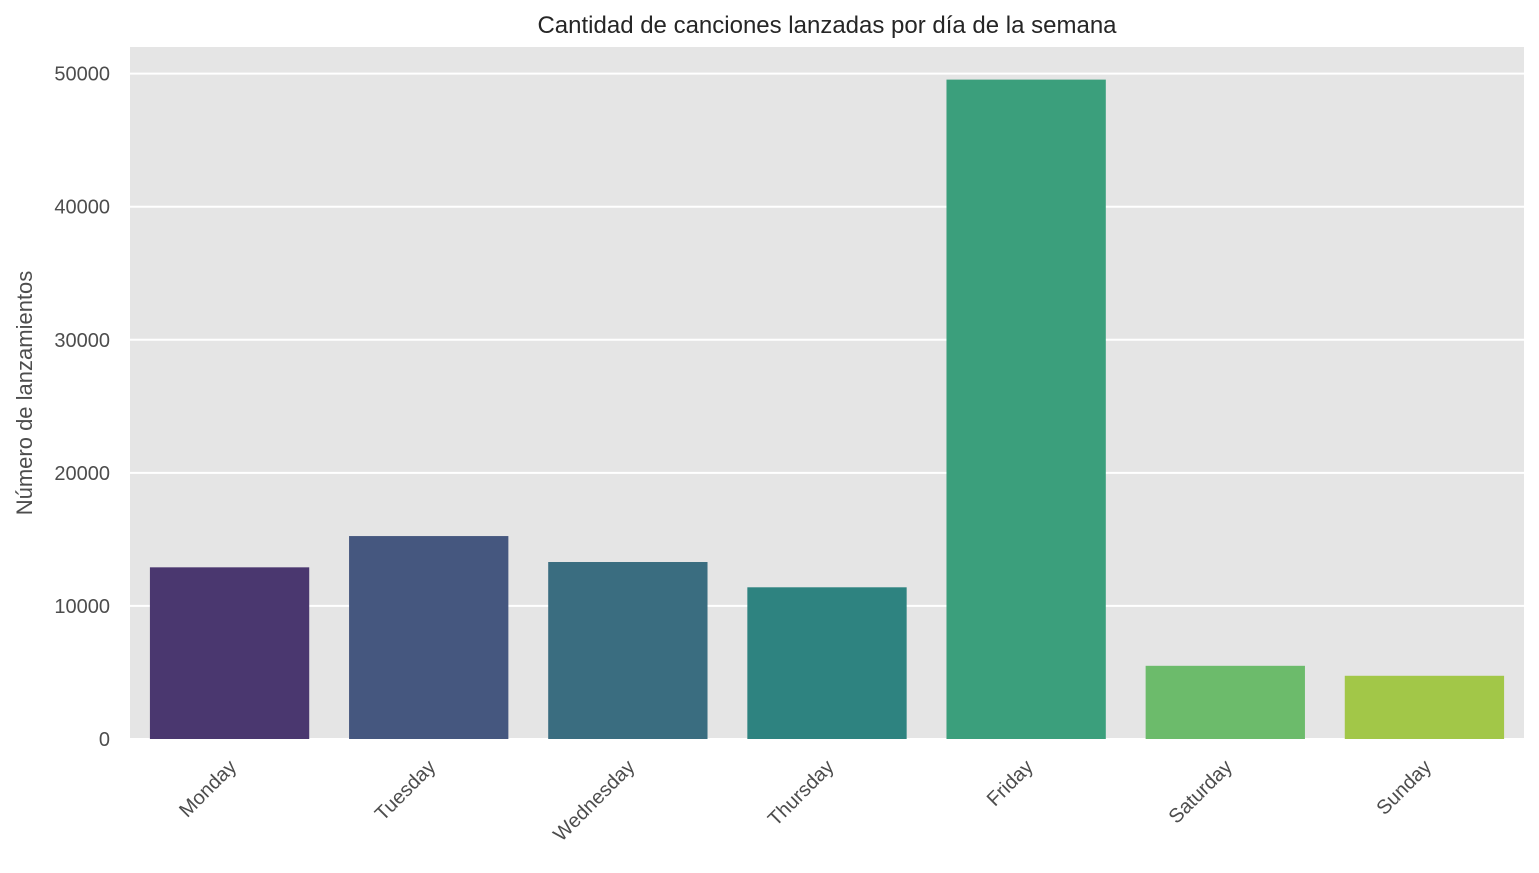  What do you see at coordinates (24, 393) in the screenshot?
I see `y-axis-label: Número de lanzamientos` at bounding box center [24, 393].